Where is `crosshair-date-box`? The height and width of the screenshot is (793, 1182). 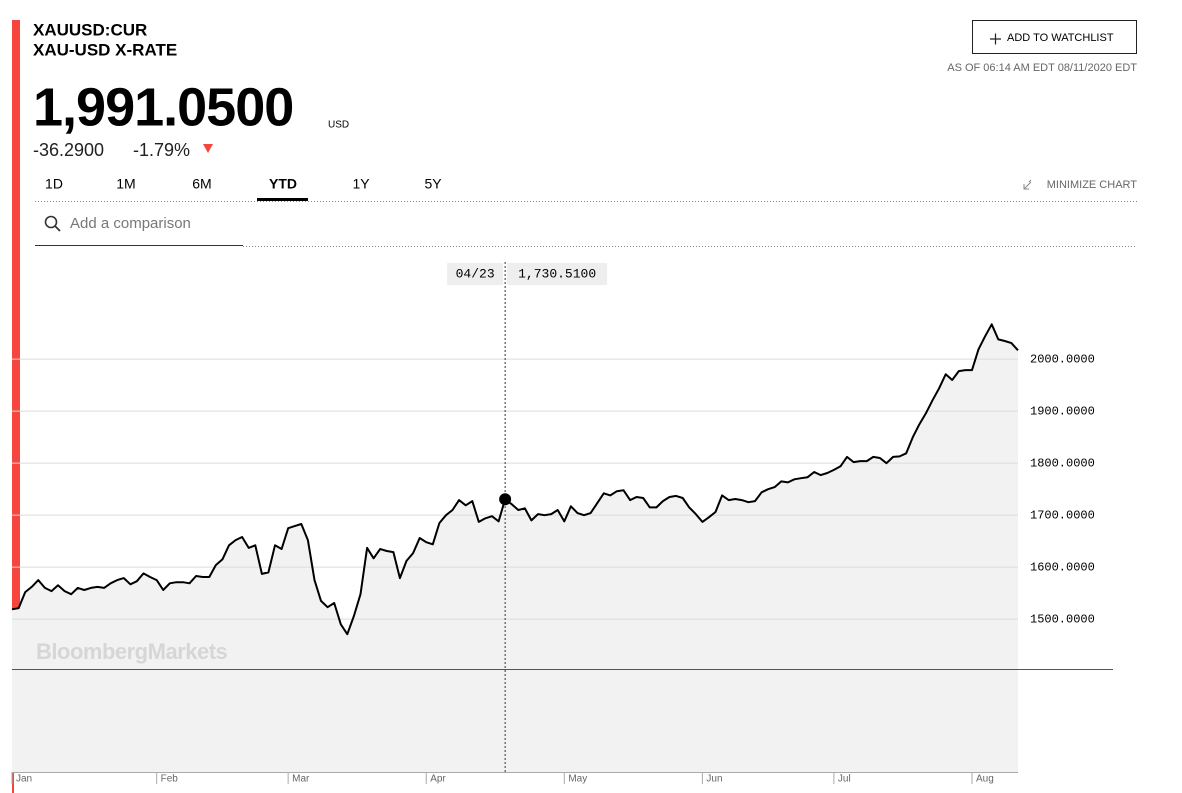 crosshair-date-box is located at coordinates (475, 274).